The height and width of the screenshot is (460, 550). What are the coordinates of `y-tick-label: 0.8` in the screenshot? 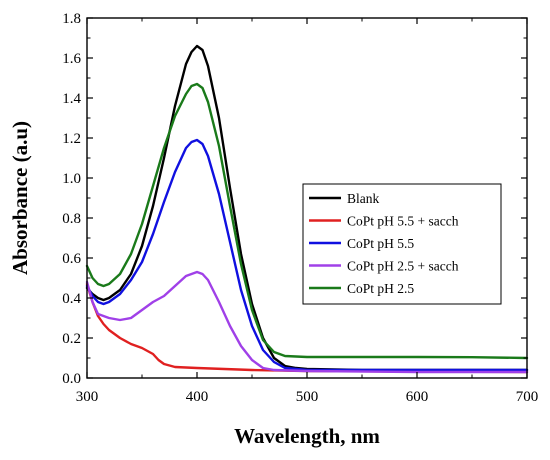 It's located at (71, 219).